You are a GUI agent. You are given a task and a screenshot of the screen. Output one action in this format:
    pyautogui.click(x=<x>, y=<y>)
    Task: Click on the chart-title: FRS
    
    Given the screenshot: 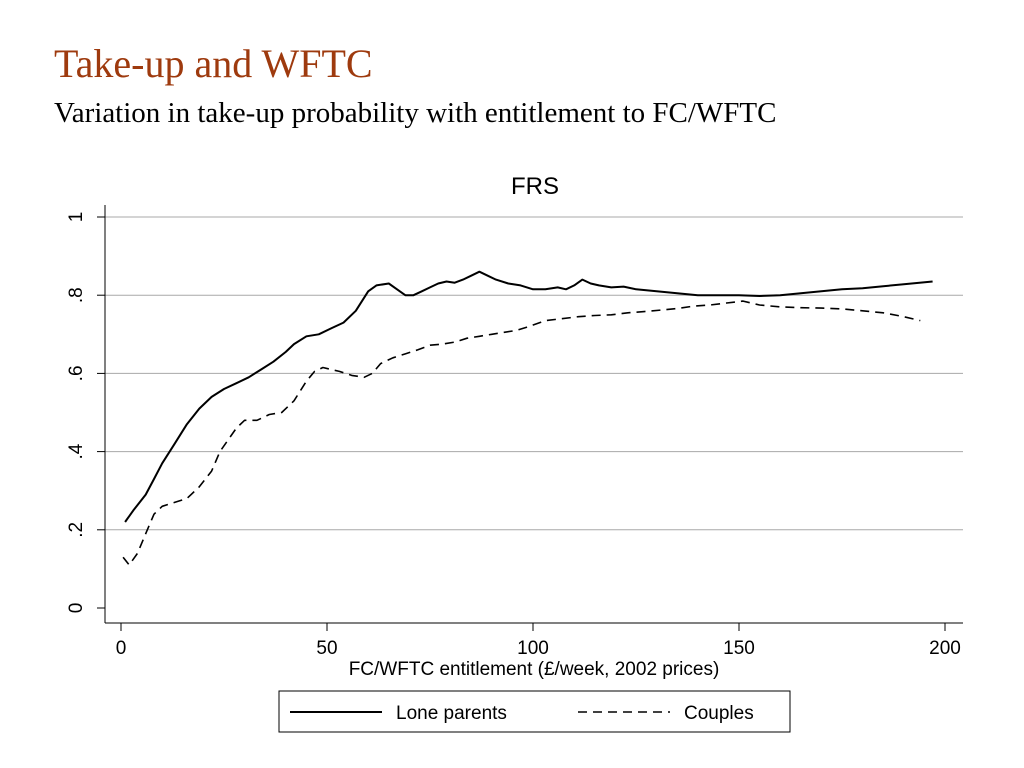 What is the action you would take?
    pyautogui.click(x=535, y=186)
    